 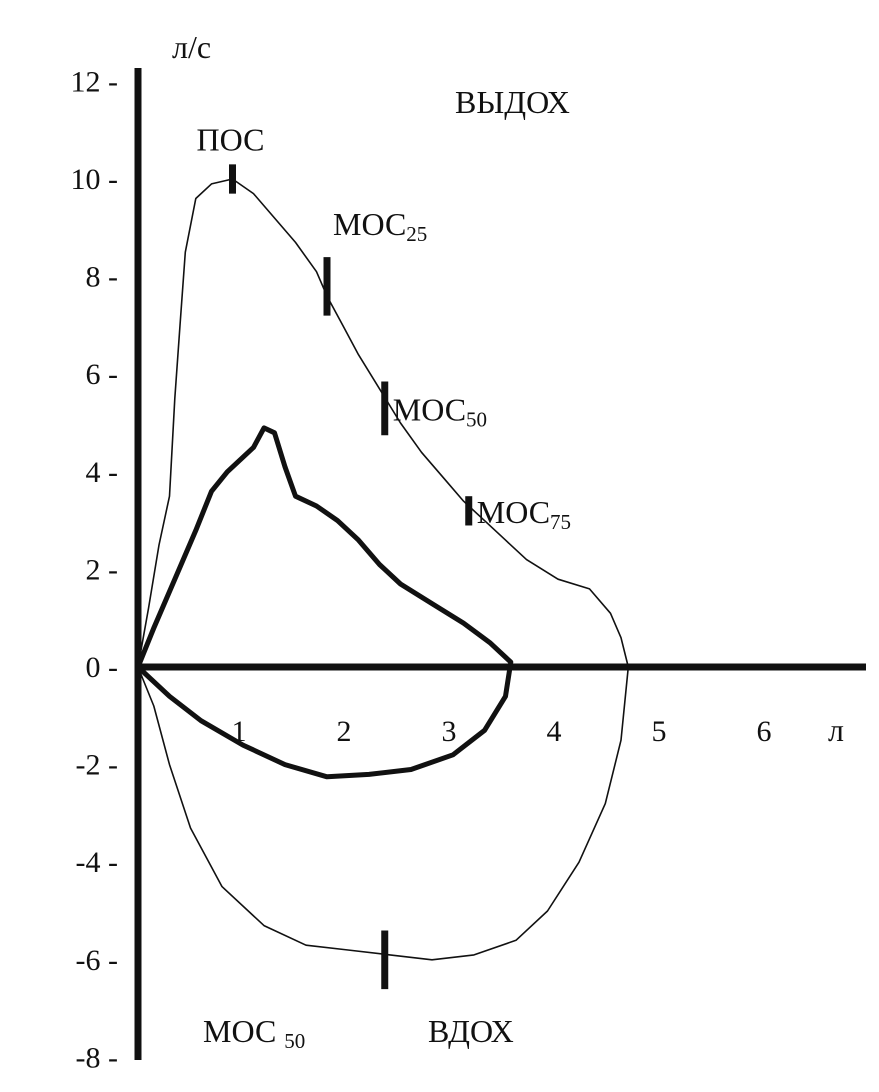 I want to click on expiration-label: ВЫДОХ, so click(x=512, y=102).